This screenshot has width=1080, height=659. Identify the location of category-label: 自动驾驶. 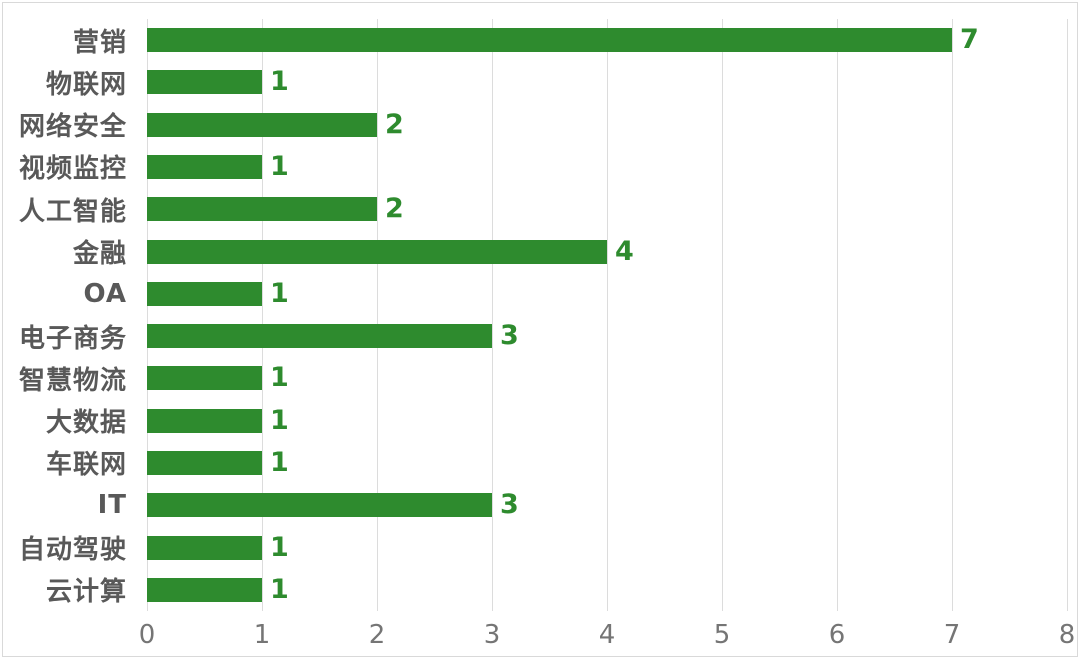
(72, 550).